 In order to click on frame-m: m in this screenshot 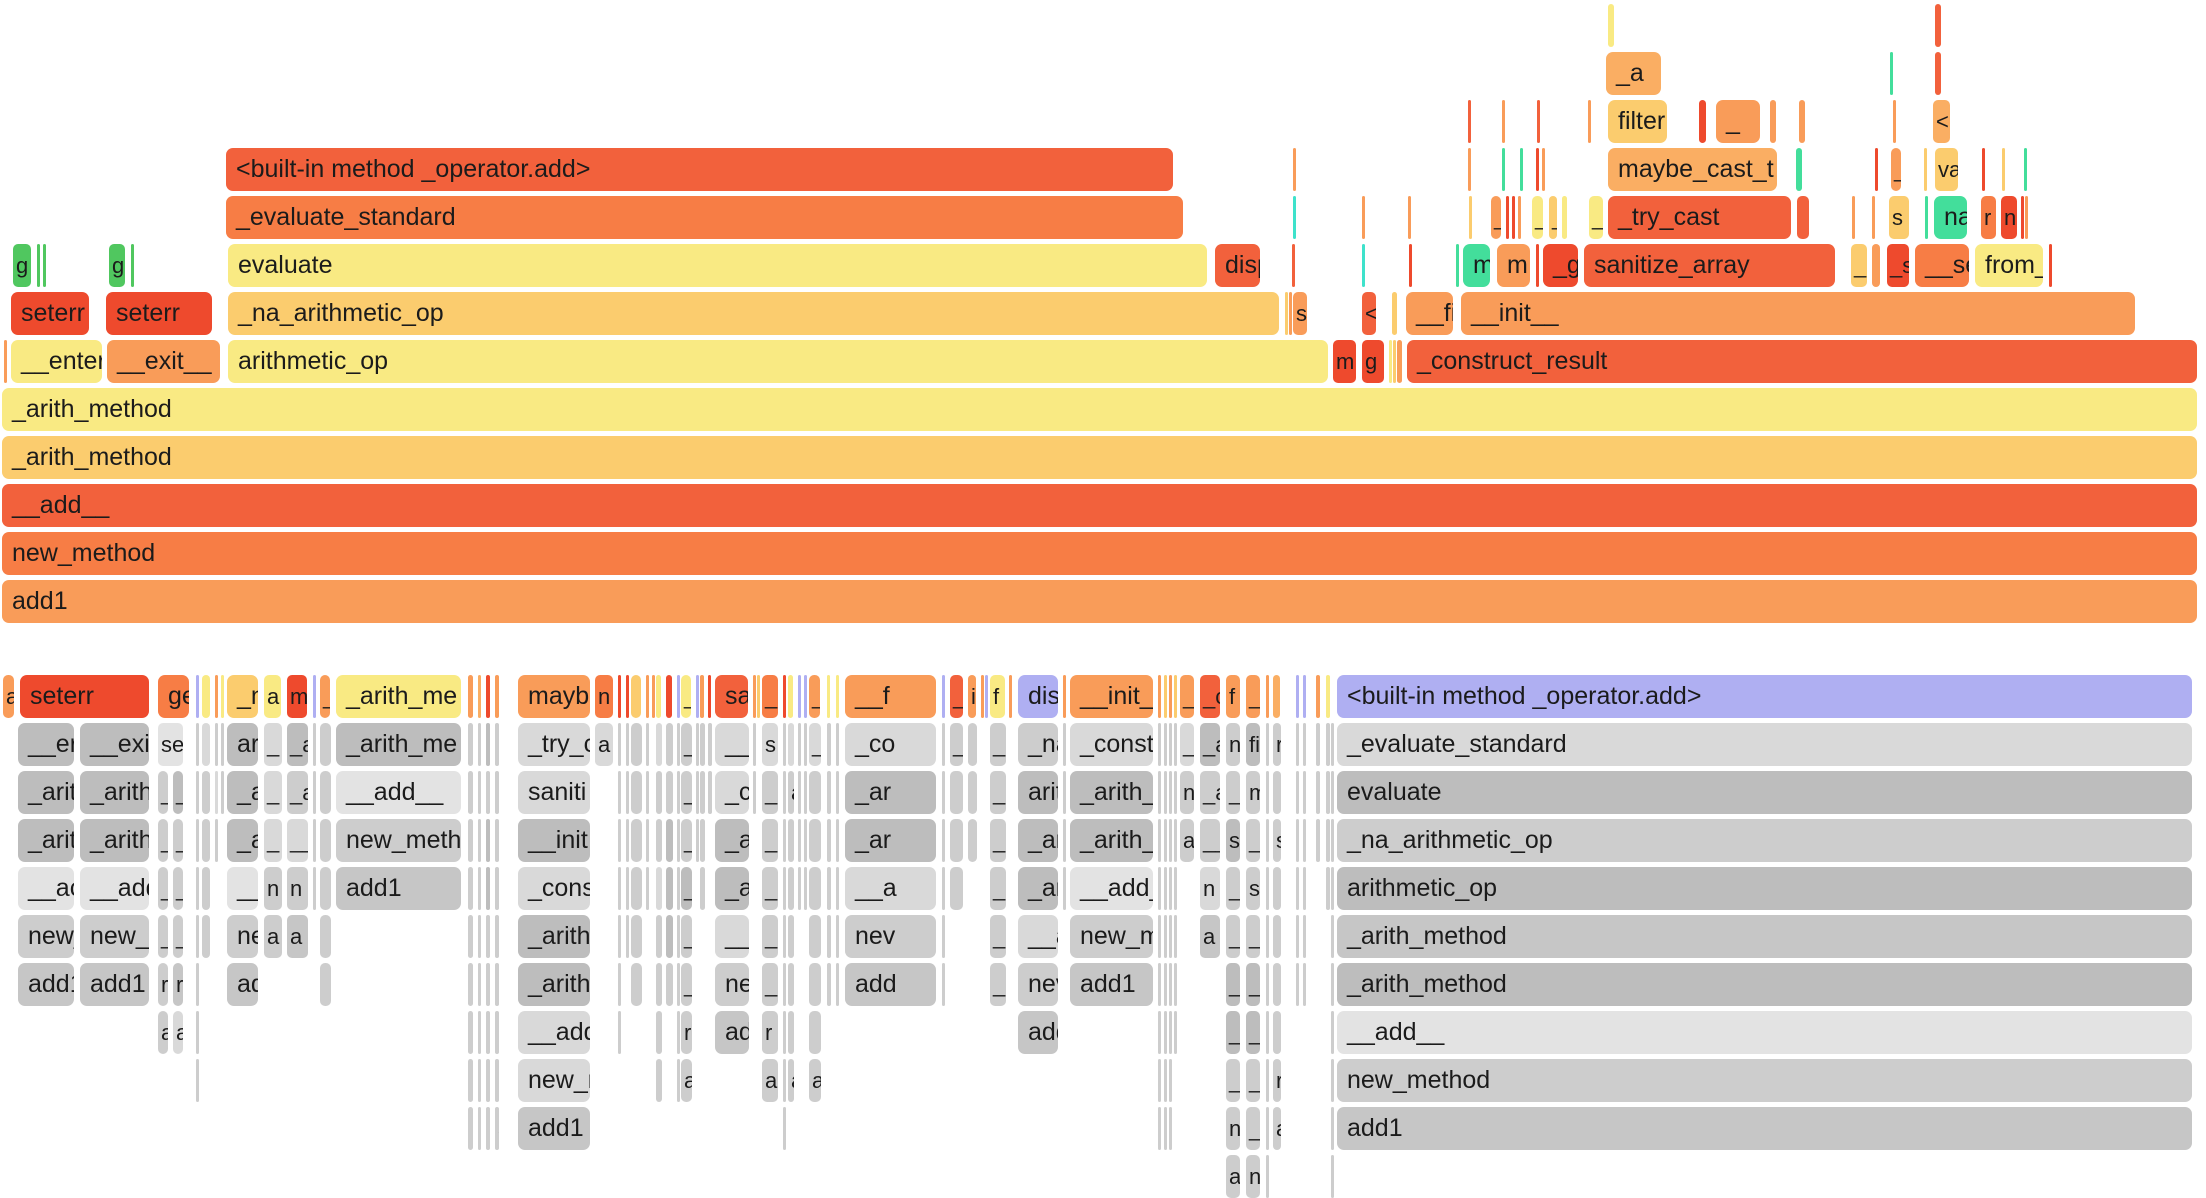, I will do `click(1344, 361)`.